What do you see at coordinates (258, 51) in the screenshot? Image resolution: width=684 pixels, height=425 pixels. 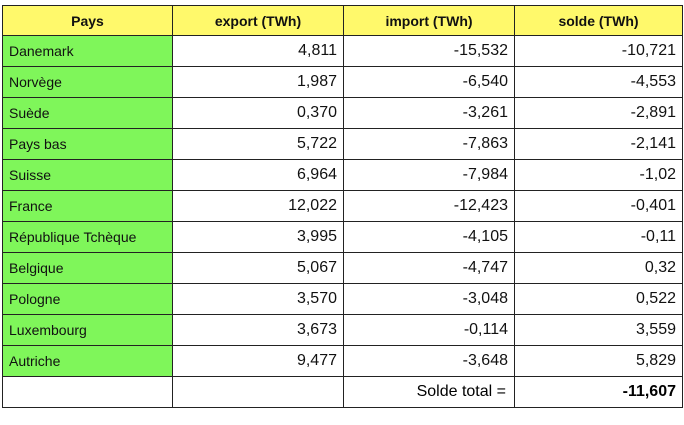 I see `export-cell: 4,811` at bounding box center [258, 51].